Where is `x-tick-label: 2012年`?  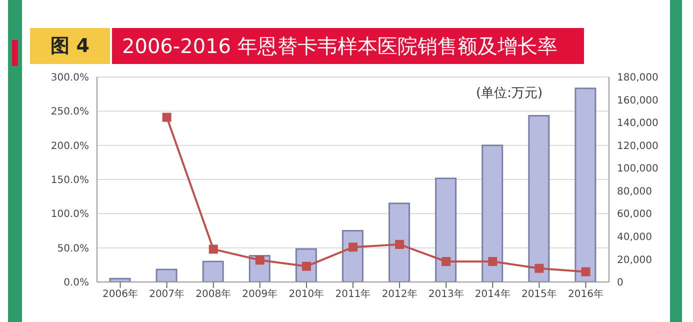 x-tick-label: 2012年 is located at coordinates (400, 294).